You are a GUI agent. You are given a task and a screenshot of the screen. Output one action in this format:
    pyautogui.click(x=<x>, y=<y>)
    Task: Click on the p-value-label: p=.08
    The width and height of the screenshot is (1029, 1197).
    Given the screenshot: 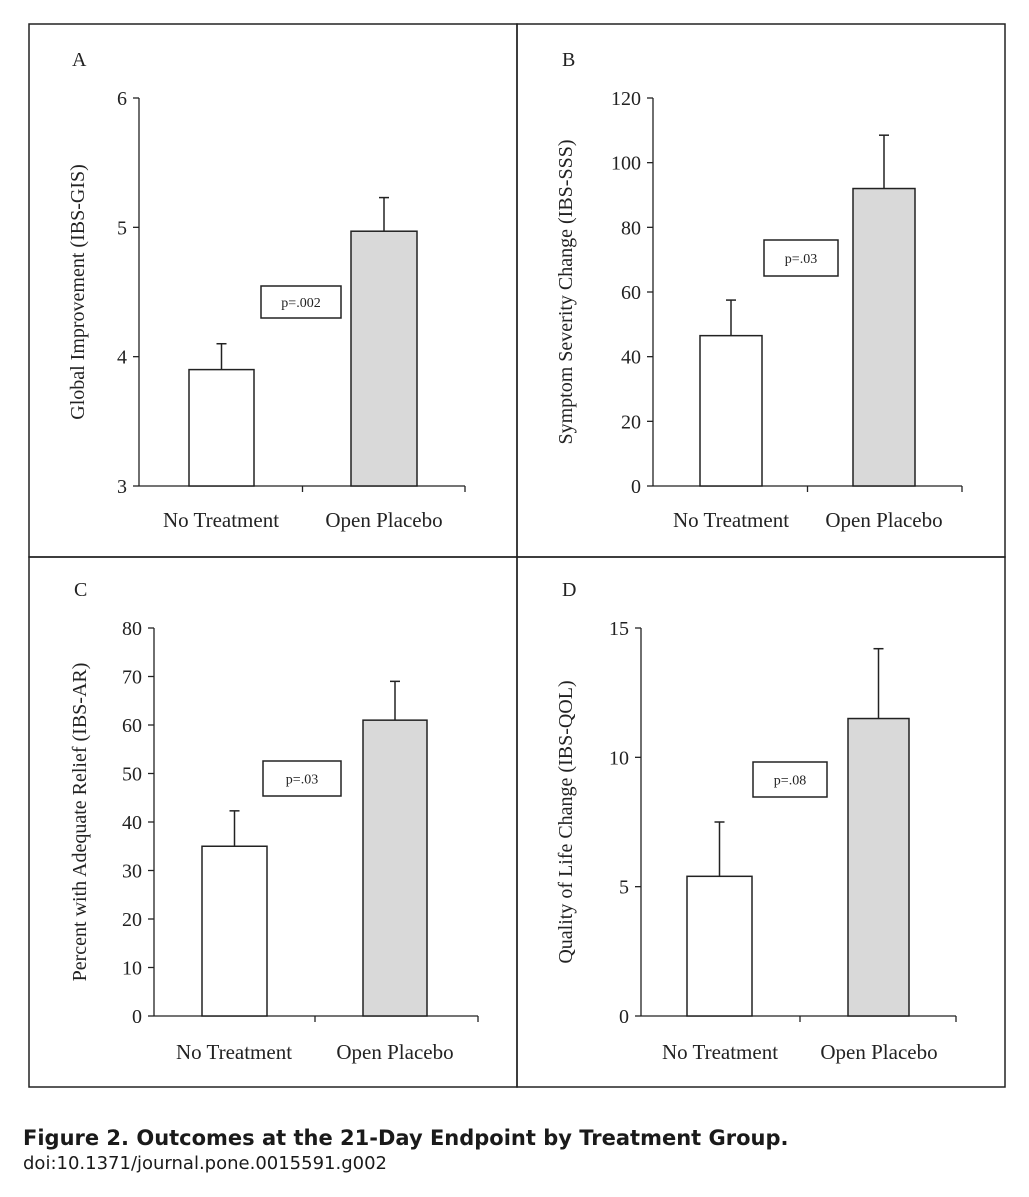 What is the action you would take?
    pyautogui.click(x=790, y=781)
    